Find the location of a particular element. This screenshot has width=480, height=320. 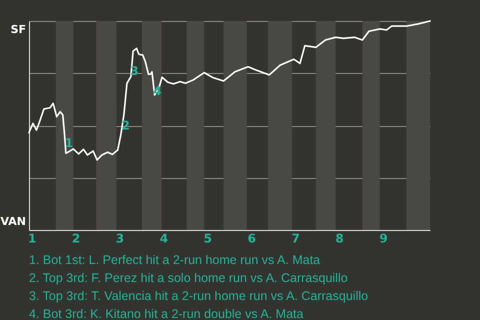

x-tick-label: 9 is located at coordinates (383, 239).